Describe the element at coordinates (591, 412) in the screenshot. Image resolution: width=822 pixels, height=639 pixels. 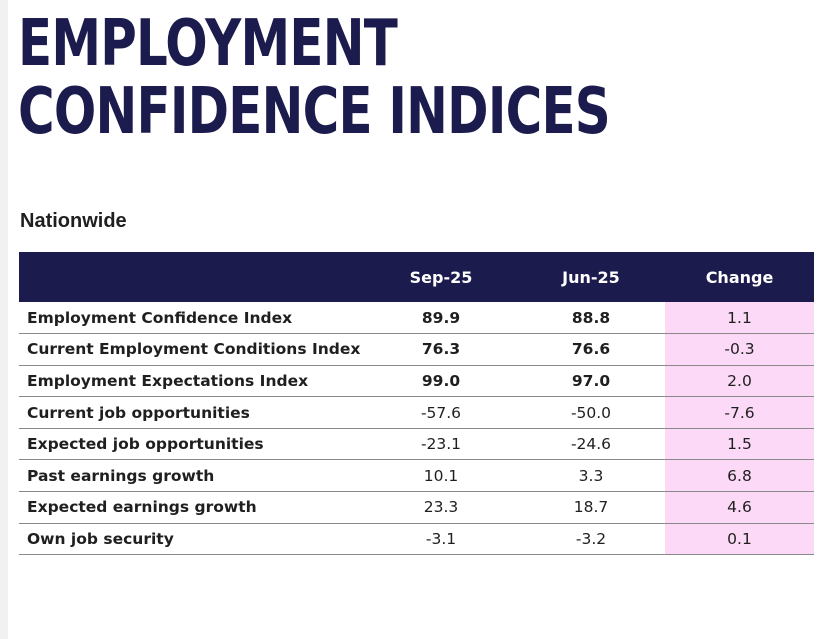
I see `row-jun-value: -50.0` at that location.